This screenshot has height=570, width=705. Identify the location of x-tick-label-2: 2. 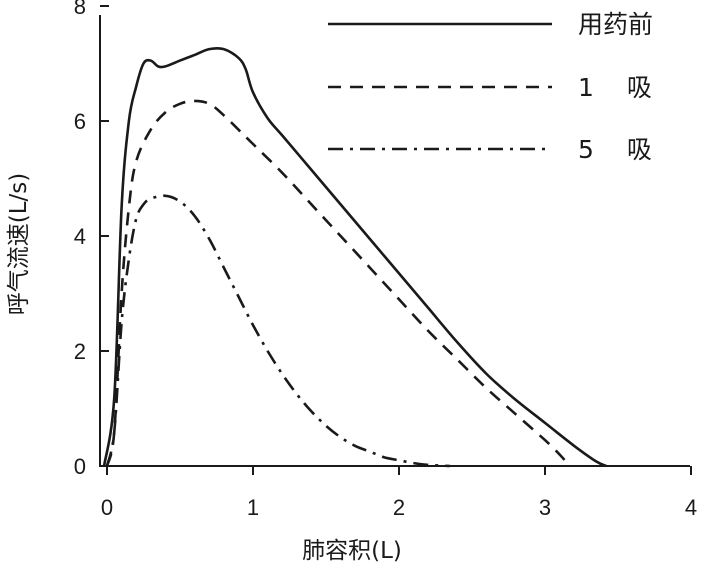
(399, 507).